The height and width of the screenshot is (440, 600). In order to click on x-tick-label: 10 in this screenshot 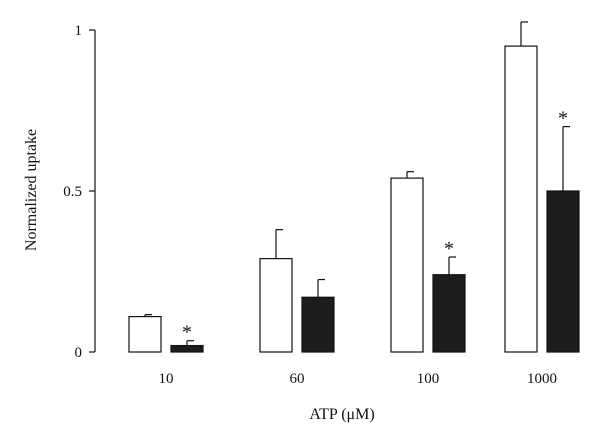, I will do `click(166, 379)`.